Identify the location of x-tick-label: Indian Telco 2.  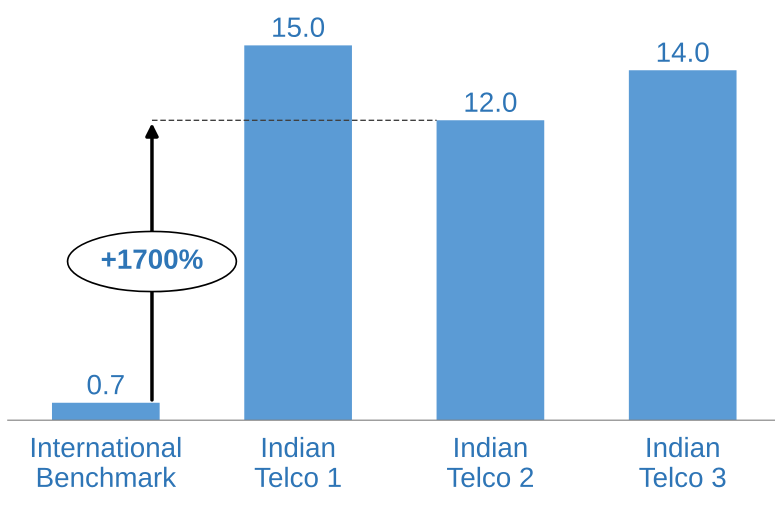
(490, 462).